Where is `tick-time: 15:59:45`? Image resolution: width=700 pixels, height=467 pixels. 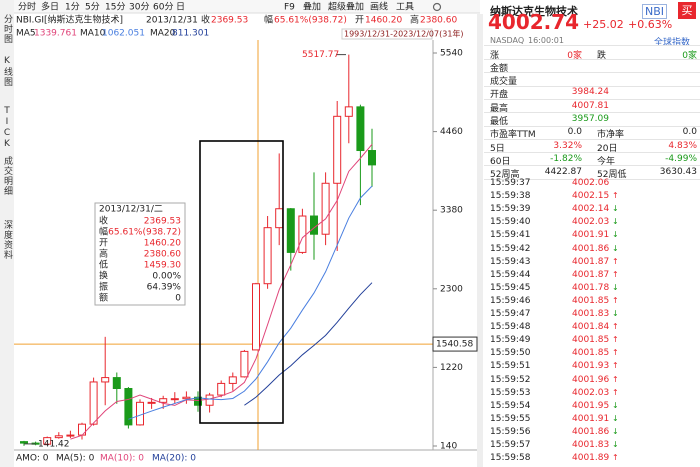
tick-time: 15:59:45 is located at coordinates (510, 287).